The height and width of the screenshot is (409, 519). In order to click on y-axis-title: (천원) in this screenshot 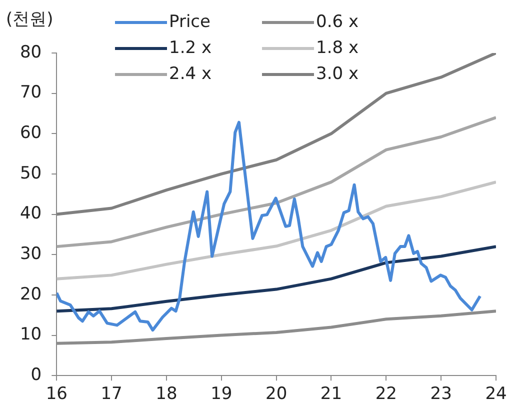, I will do `click(30, 19)`.